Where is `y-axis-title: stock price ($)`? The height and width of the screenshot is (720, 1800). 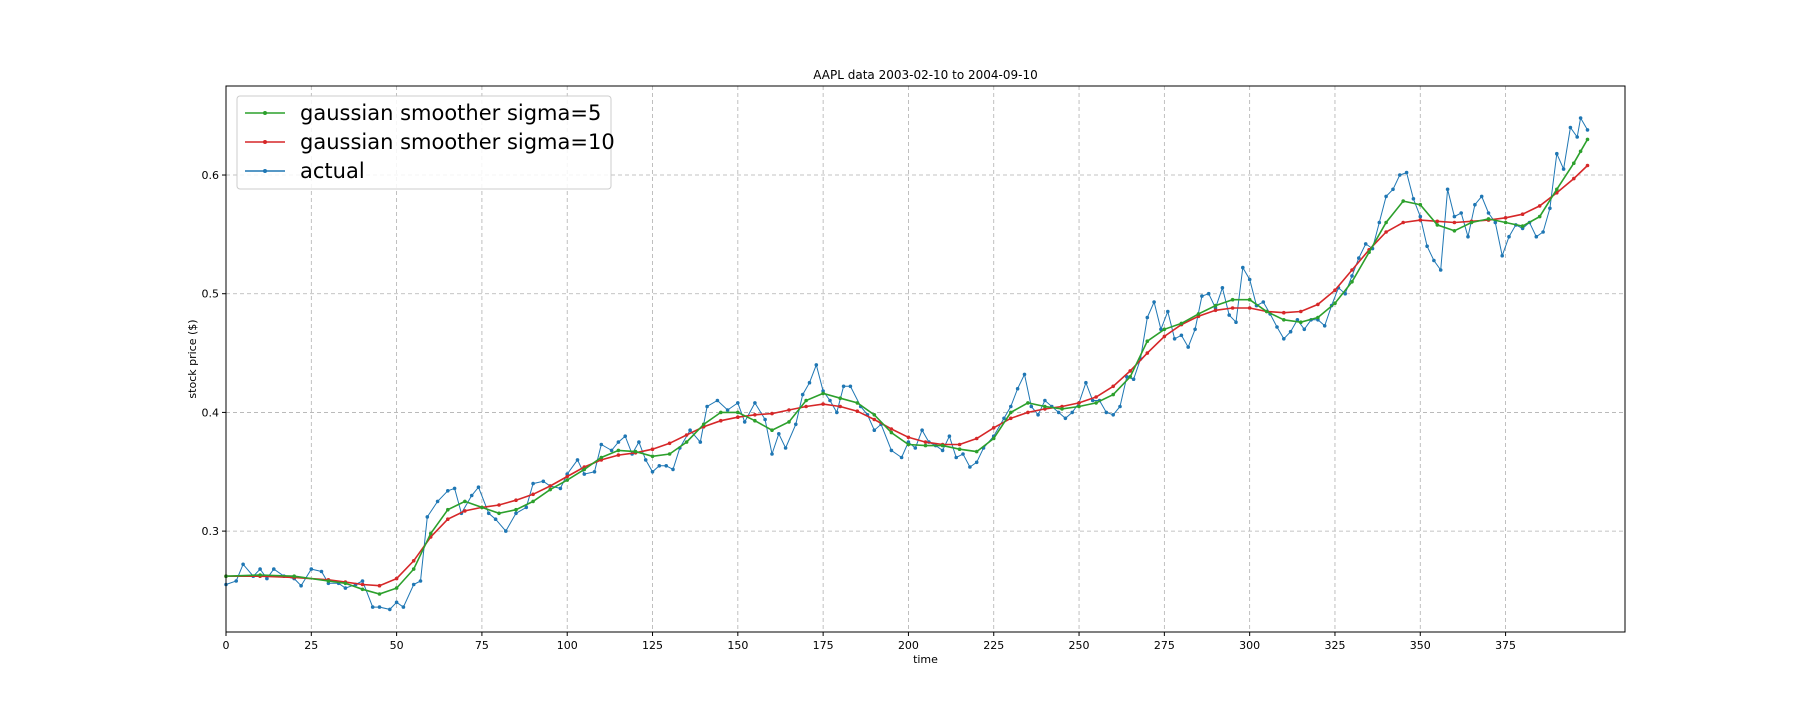
y-axis-title: stock price ($) is located at coordinates (192, 358).